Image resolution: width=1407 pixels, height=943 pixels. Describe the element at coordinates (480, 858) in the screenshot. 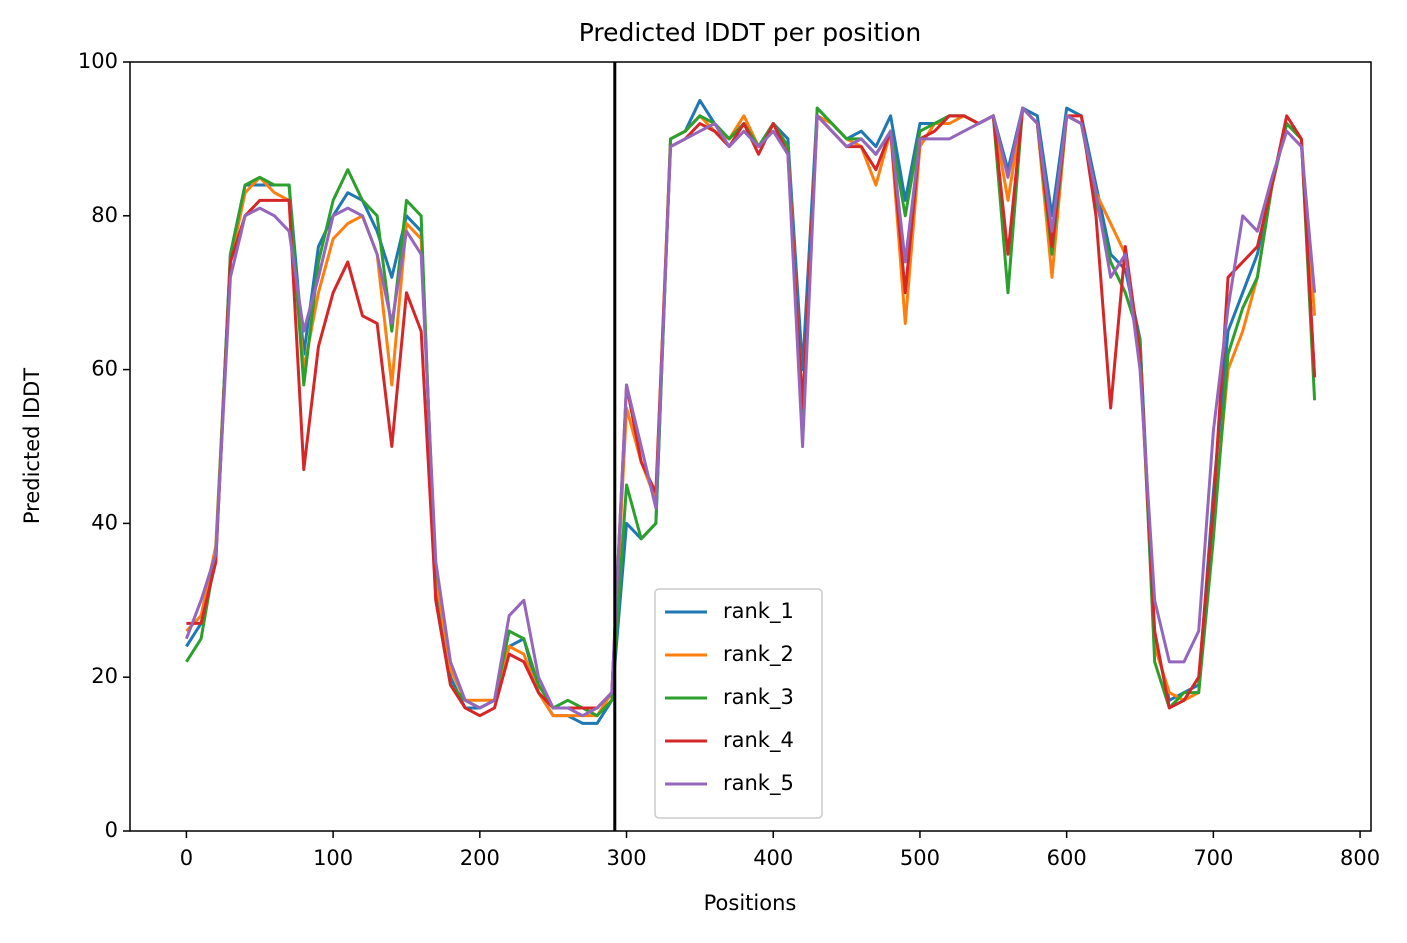

I see `x-tick-label: 200` at that location.